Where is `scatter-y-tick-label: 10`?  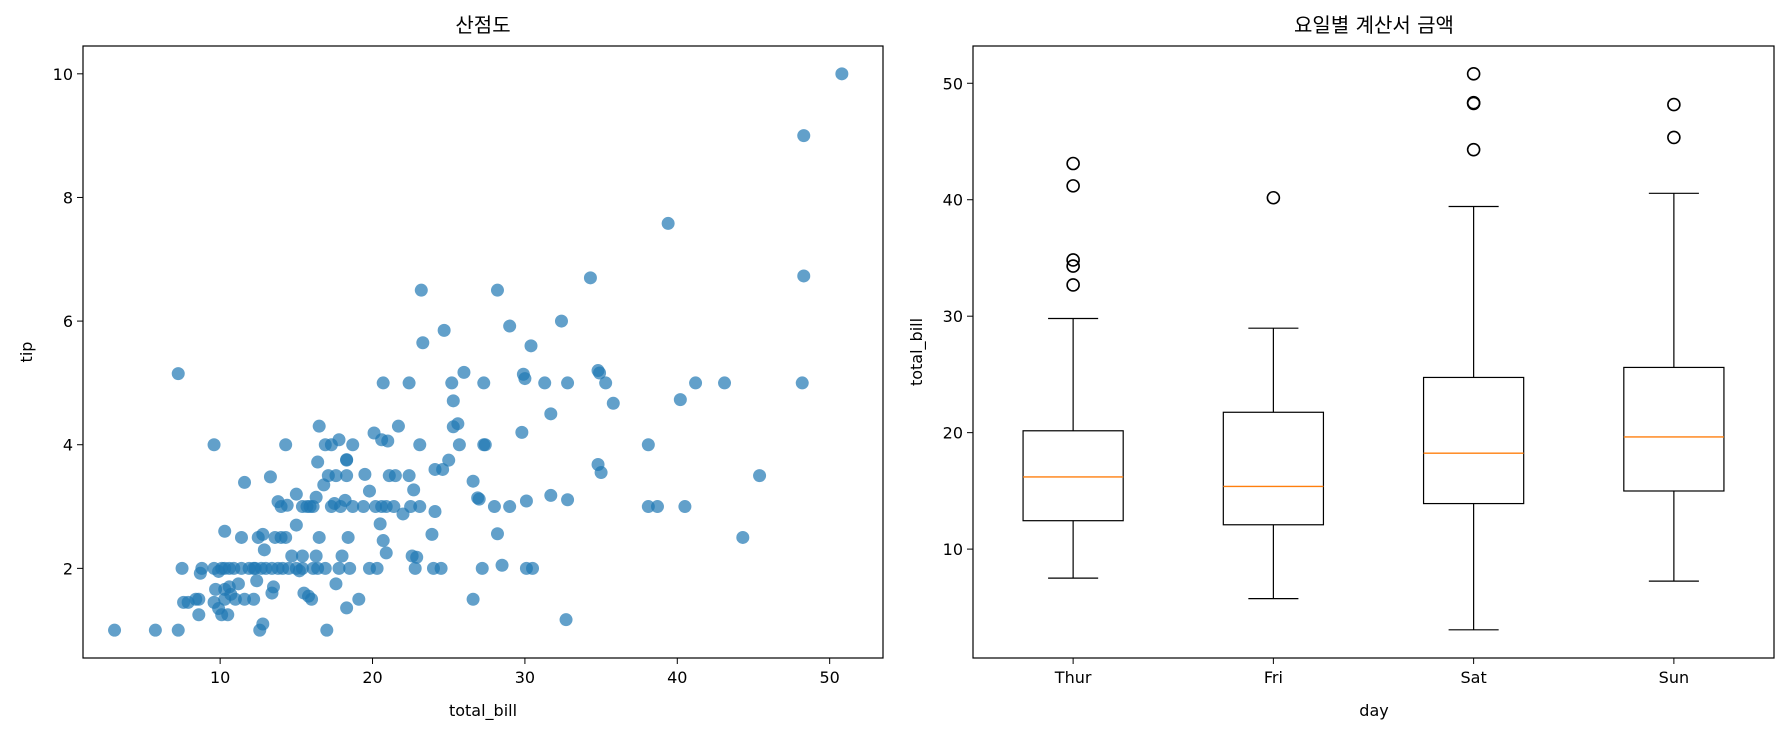 scatter-y-tick-label: 10 is located at coordinates (63, 74).